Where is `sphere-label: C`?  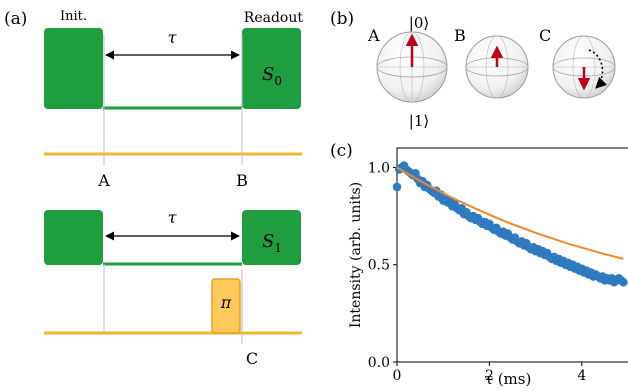
sphere-label: C is located at coordinates (545, 35).